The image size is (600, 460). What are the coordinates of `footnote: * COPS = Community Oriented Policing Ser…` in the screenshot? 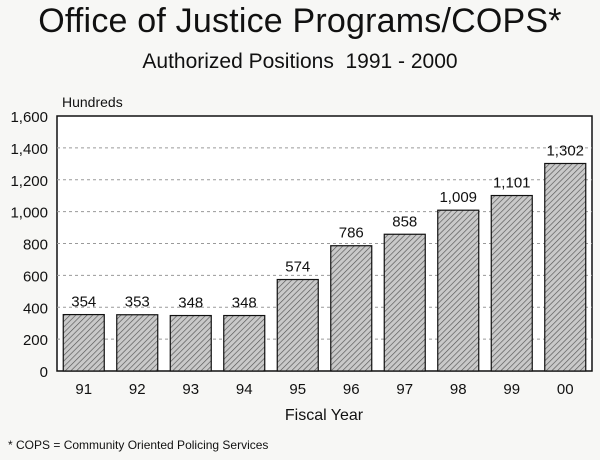 It's located at (138, 445).